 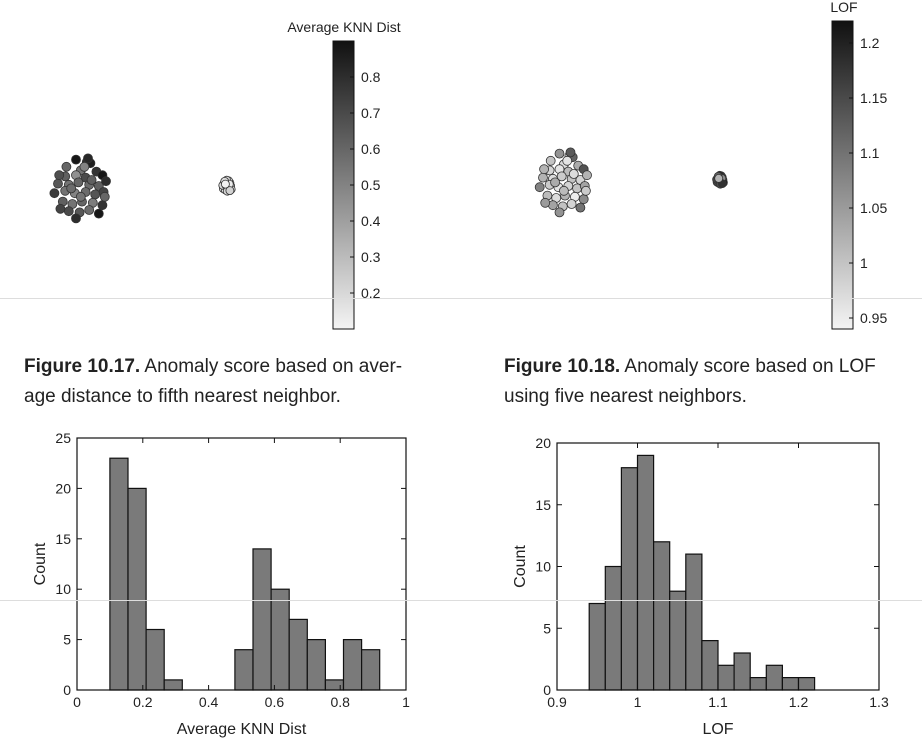 I want to click on colorbar-gradient, so click(x=842, y=175).